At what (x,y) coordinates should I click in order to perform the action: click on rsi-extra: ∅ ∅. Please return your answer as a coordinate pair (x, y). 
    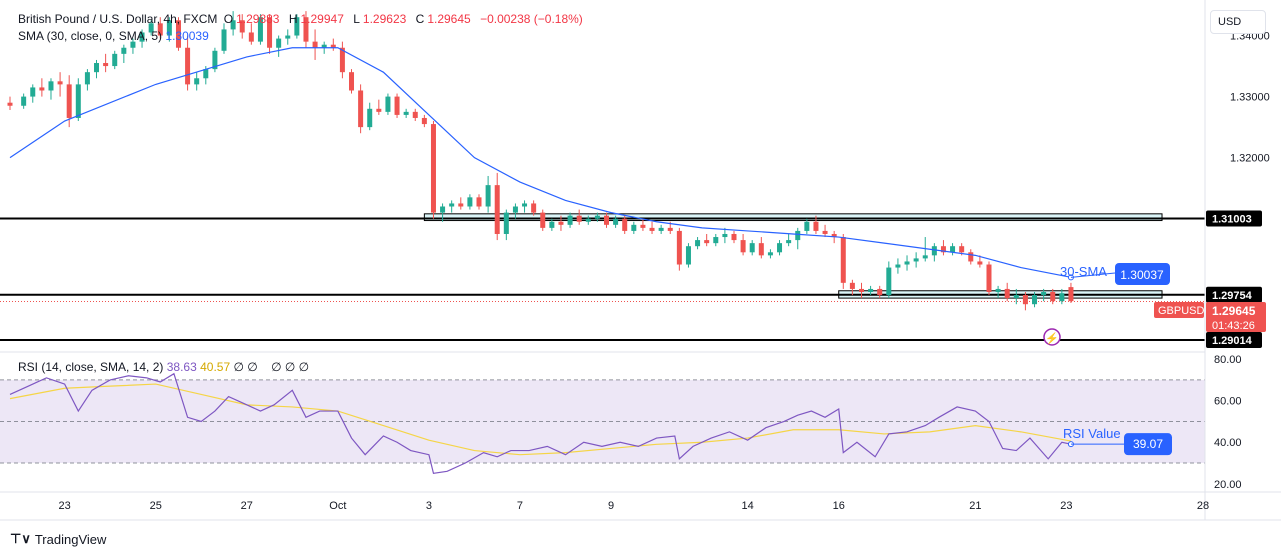
    Looking at the image, I should click on (245, 367).